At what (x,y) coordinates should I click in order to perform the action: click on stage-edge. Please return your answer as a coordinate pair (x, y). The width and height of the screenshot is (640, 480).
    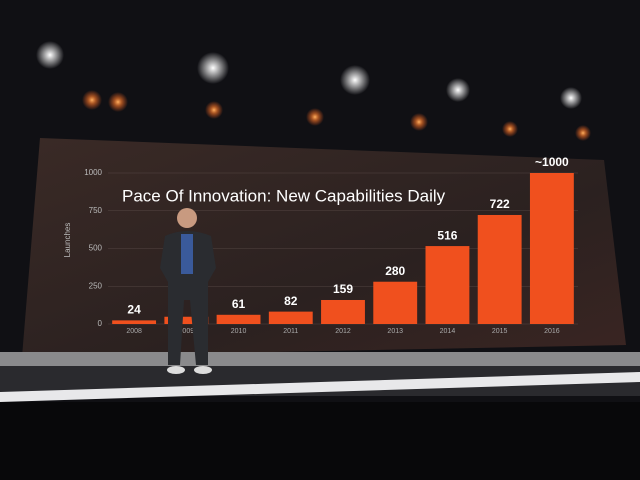
    Looking at the image, I should click on (320, 359).